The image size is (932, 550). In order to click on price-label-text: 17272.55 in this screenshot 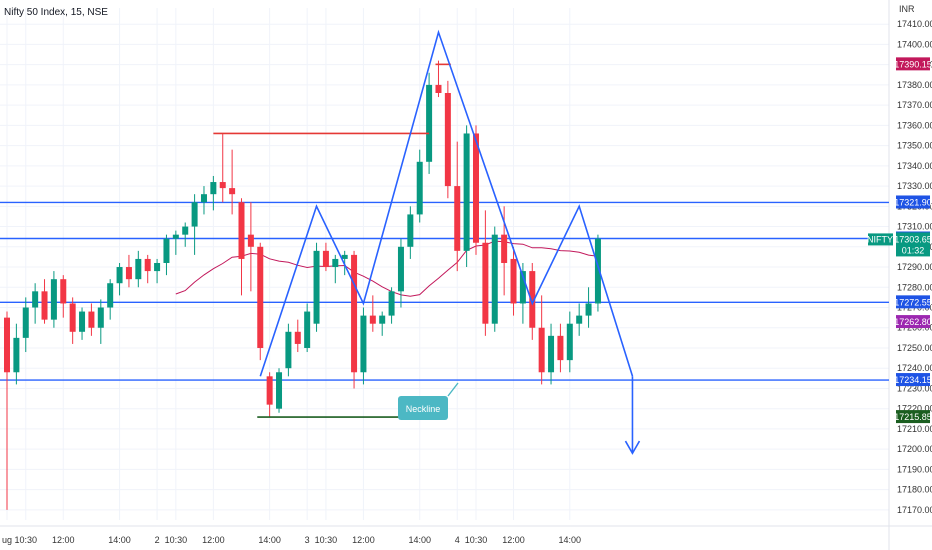, I will do `click(913, 302)`.